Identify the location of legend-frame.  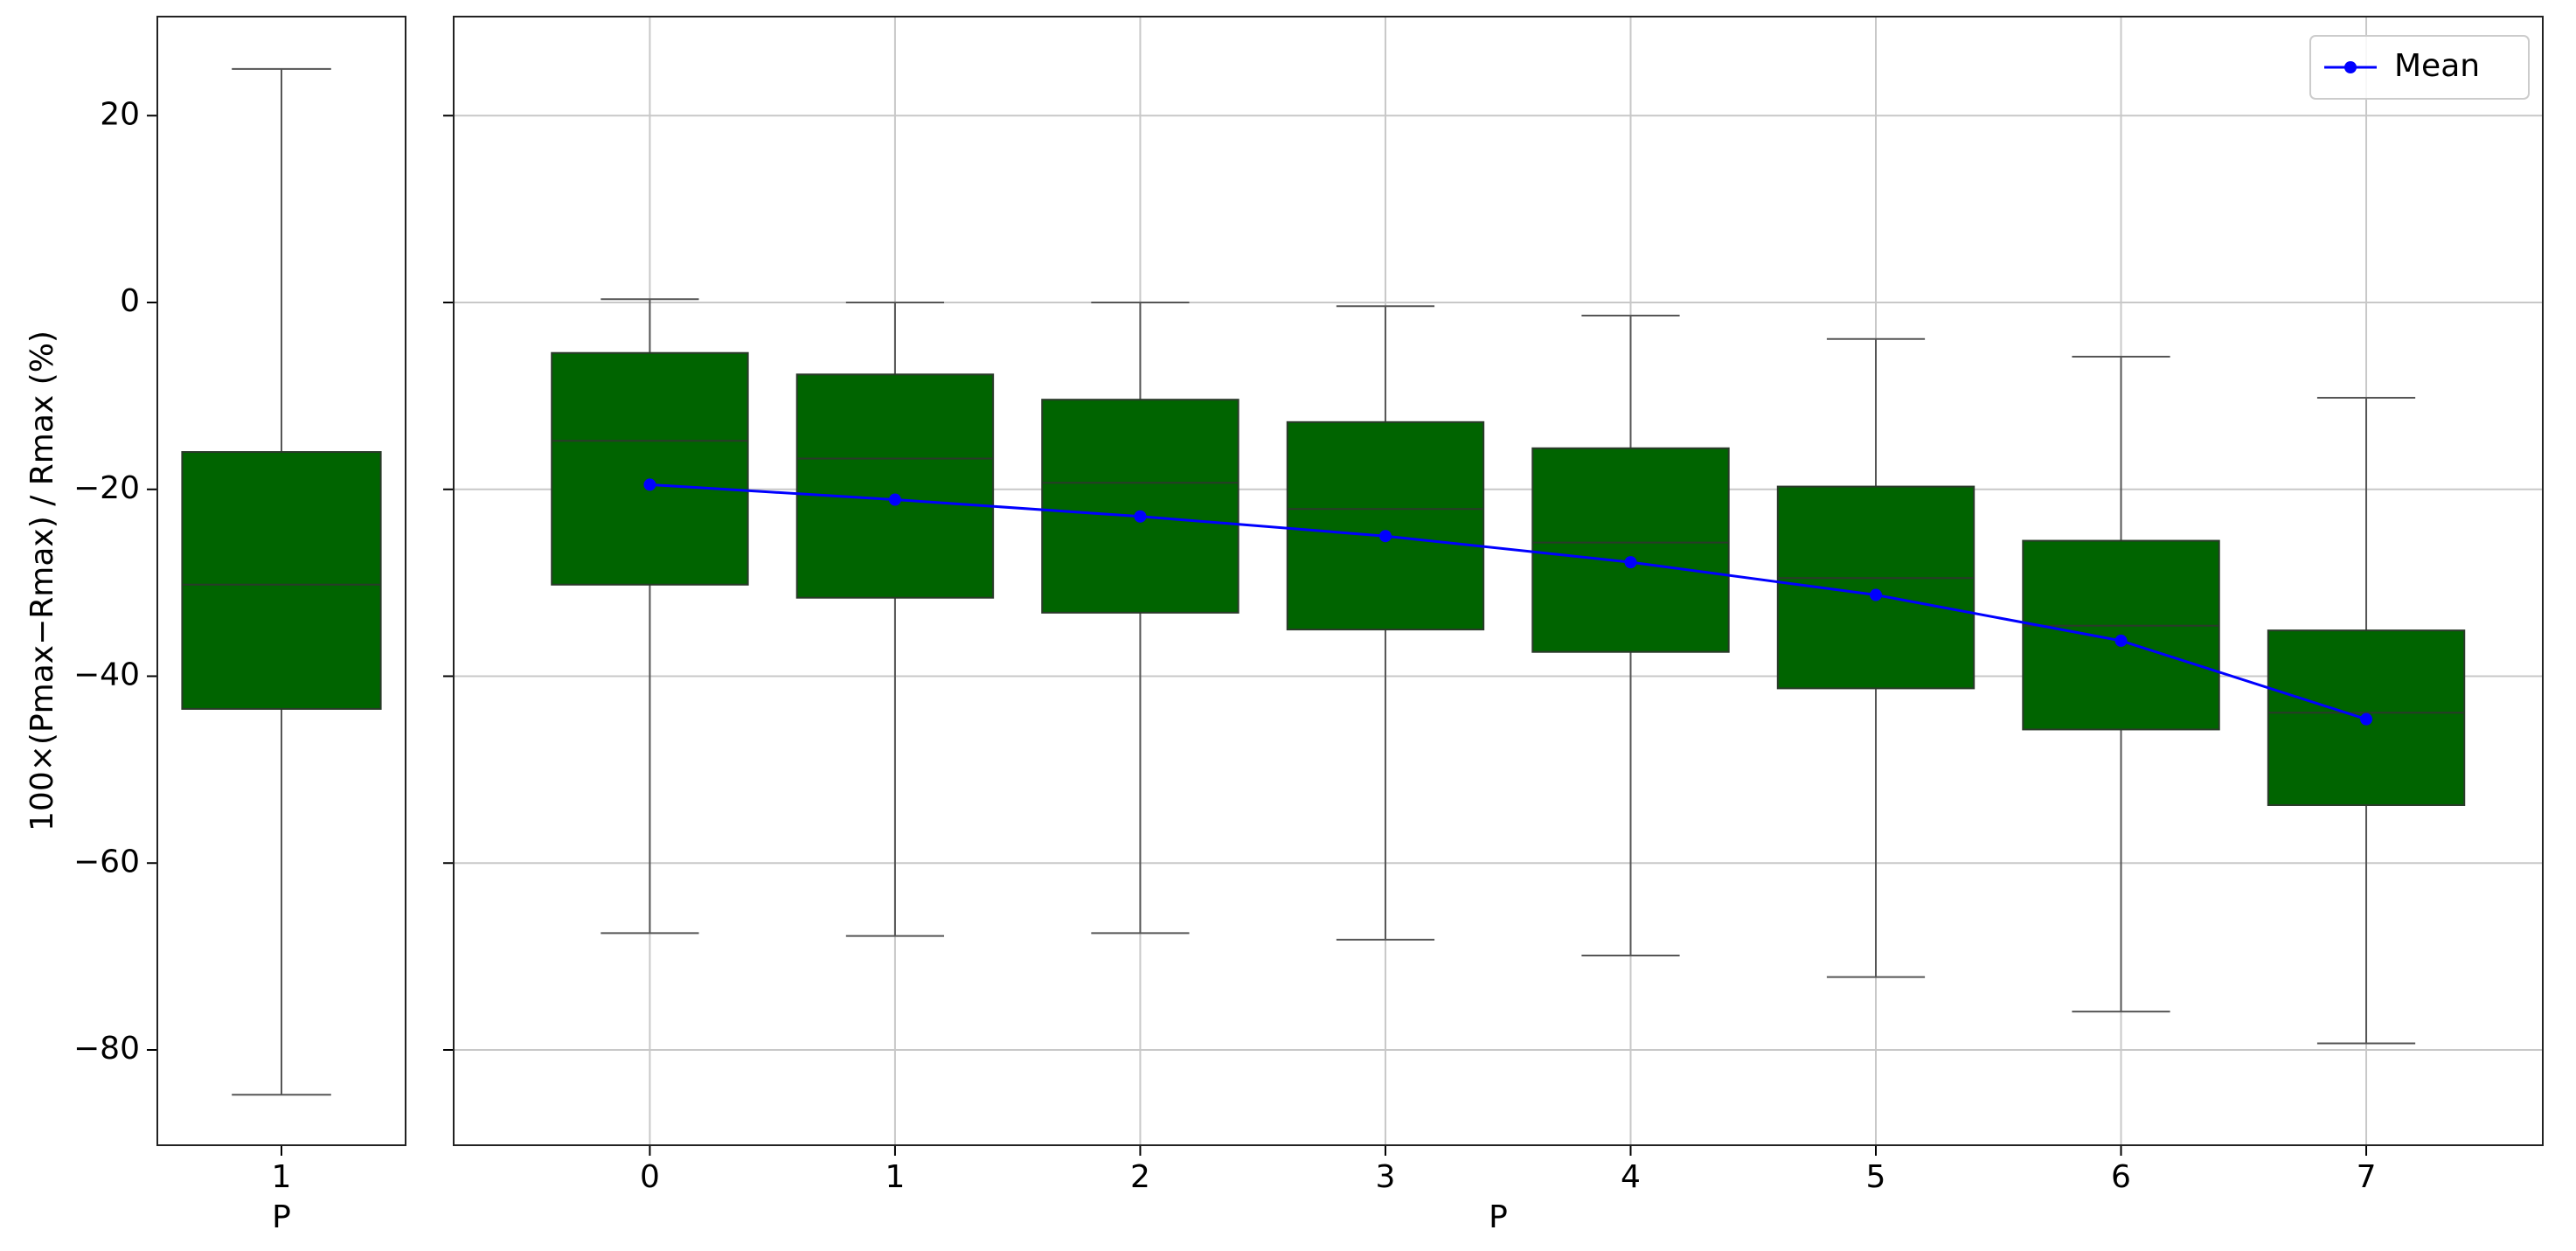
(2419, 67).